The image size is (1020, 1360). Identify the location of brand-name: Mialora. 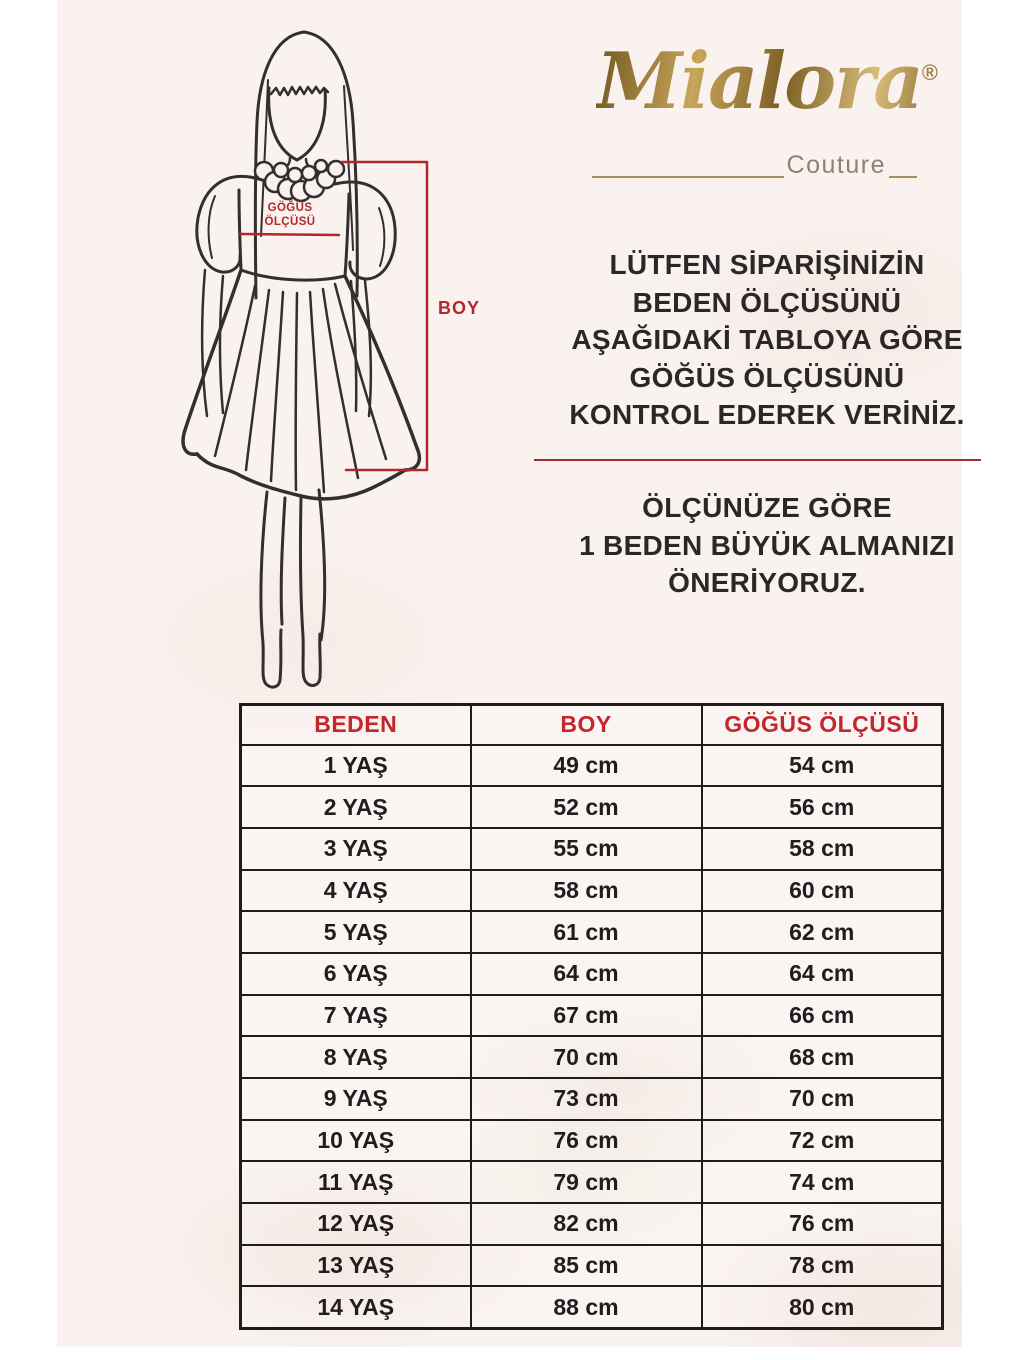
(758, 81).